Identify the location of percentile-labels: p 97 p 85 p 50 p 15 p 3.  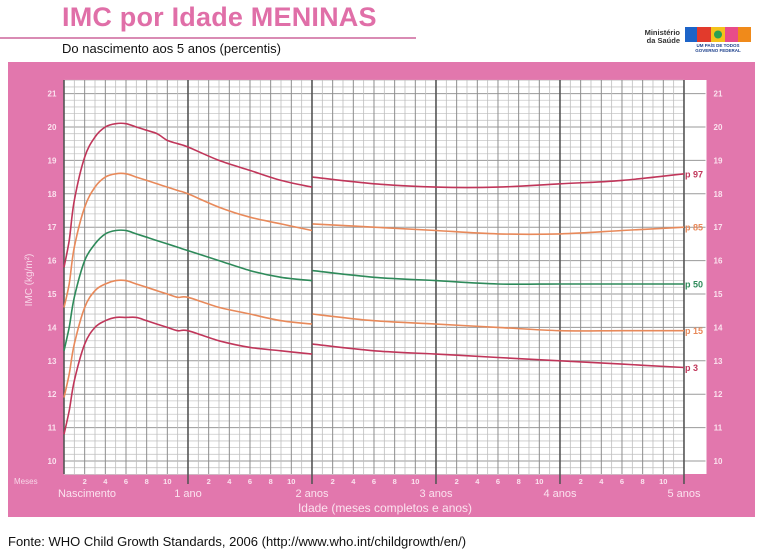
(694, 271).